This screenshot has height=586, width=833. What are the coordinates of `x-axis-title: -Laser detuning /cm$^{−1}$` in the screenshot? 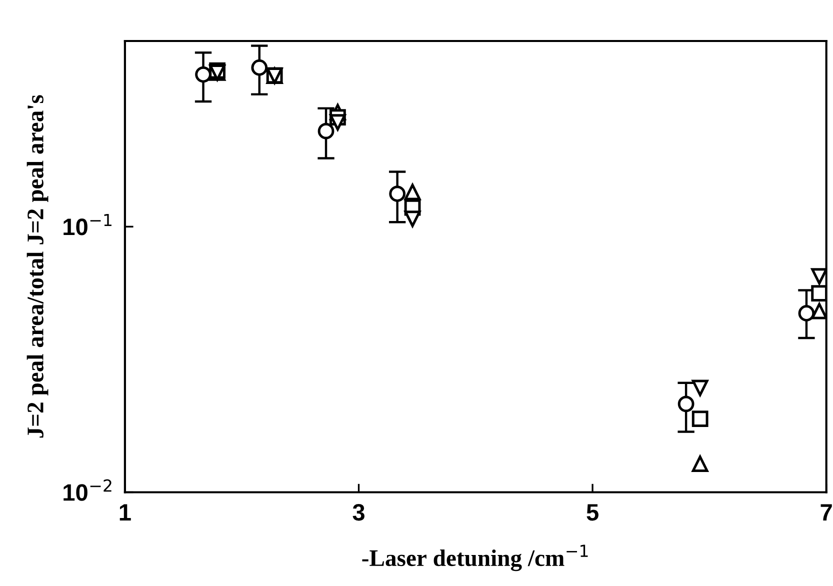 It's located at (475, 558).